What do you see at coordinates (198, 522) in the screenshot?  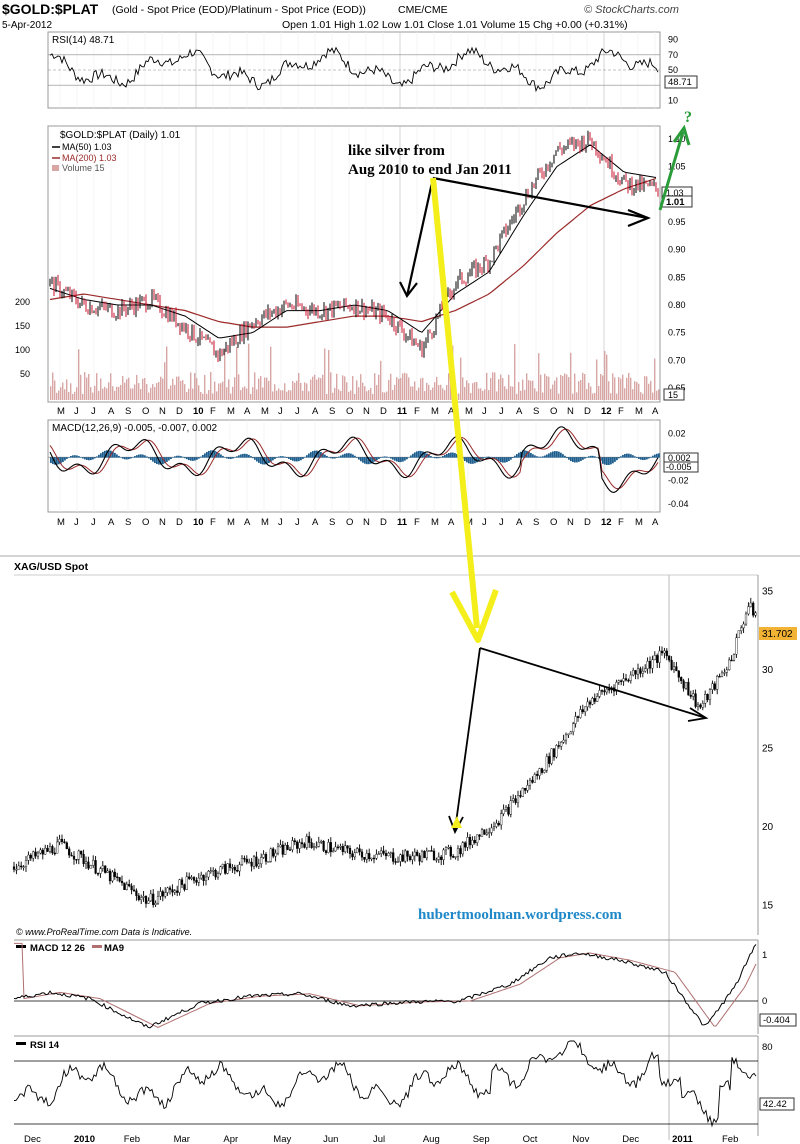 I see `month-label: 10` at bounding box center [198, 522].